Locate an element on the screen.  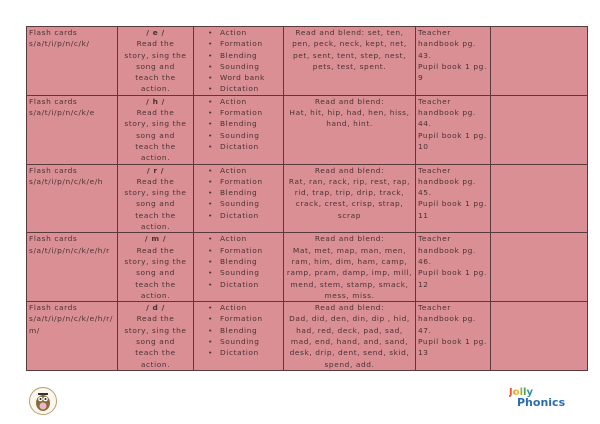
sound-label: / e / is located at coordinates (155, 32).